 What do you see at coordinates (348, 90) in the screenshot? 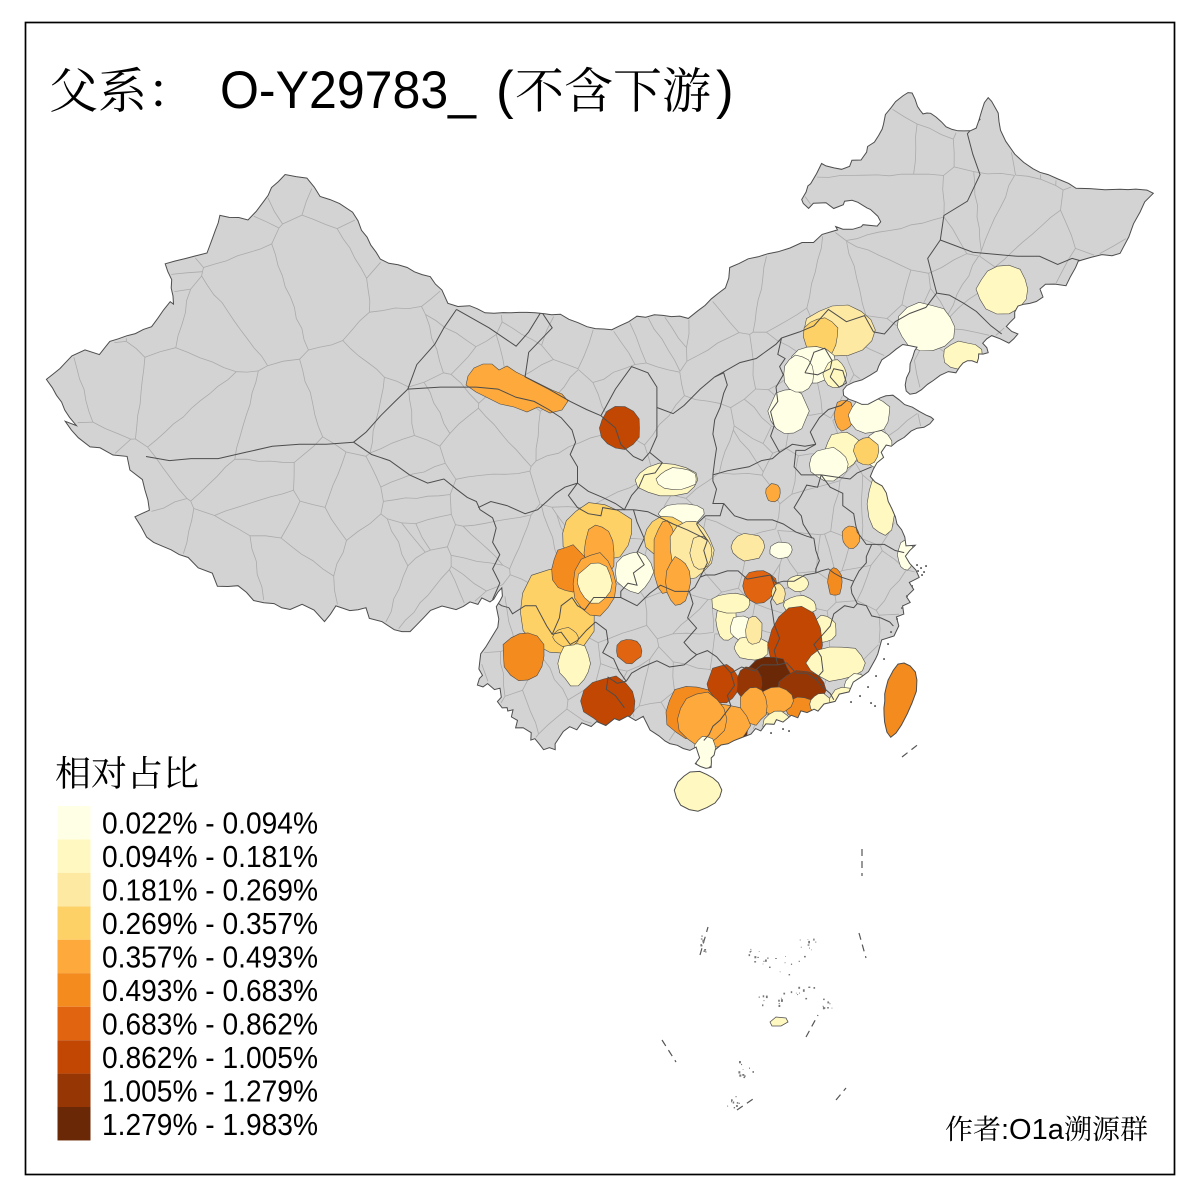
I see `svg-text: O-Y29783_` at bounding box center [348, 90].